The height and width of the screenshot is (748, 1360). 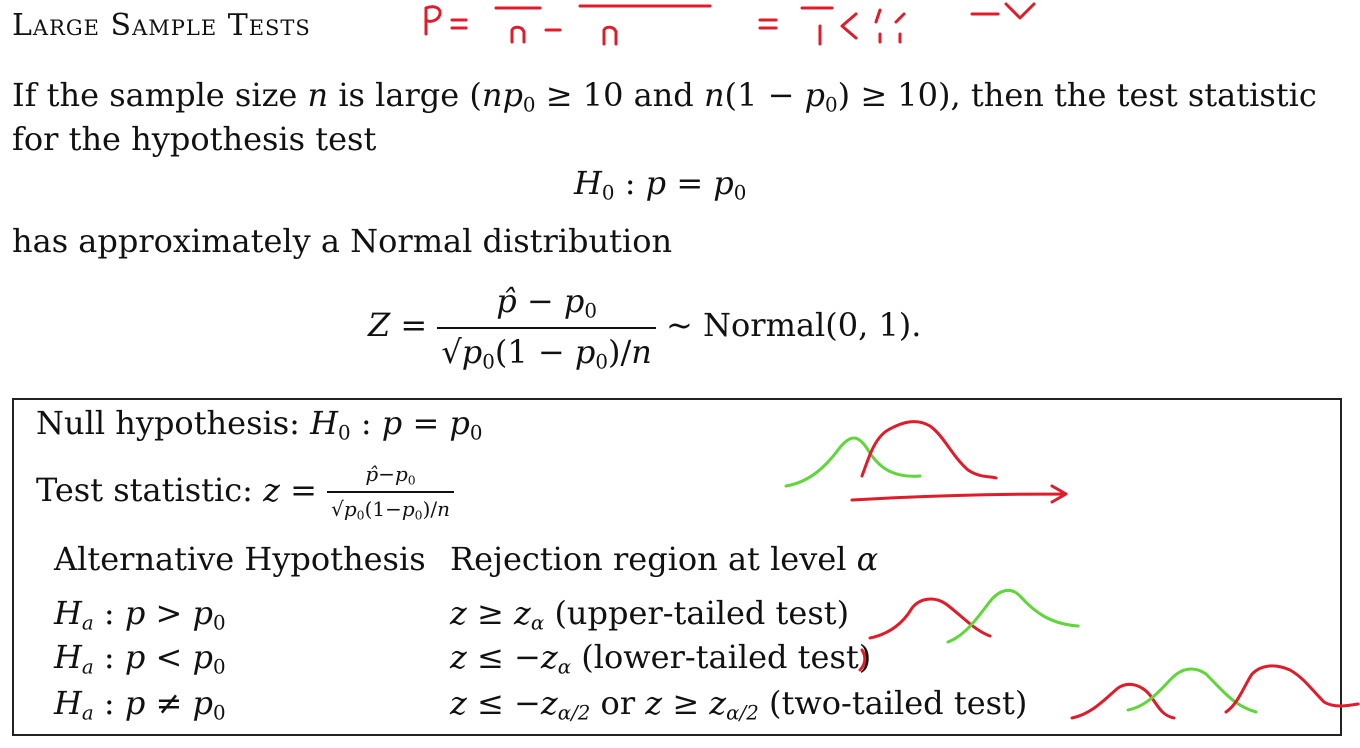 What do you see at coordinates (318, 95) in the screenshot?
I see `math-n: n` at bounding box center [318, 95].